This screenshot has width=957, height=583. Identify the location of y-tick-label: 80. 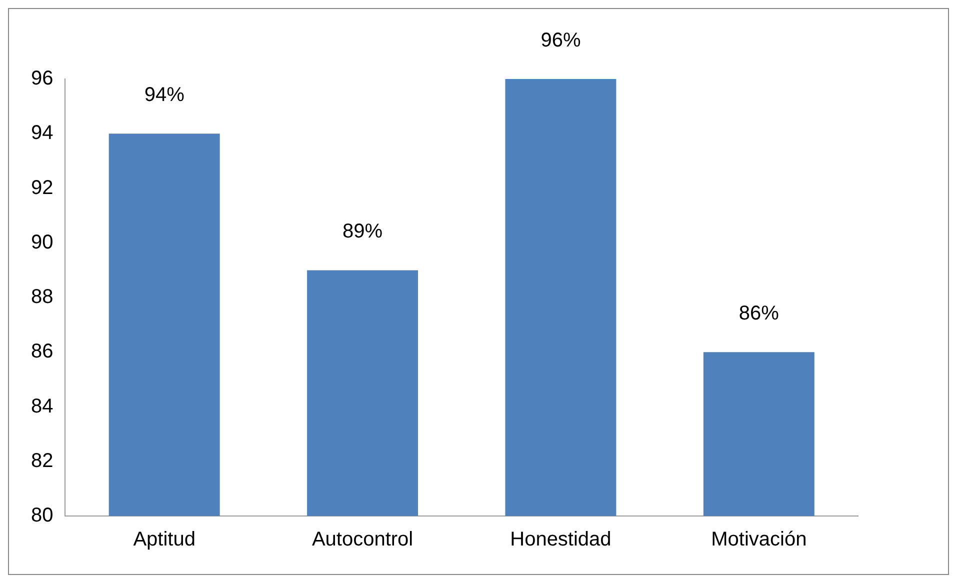
(42, 515).